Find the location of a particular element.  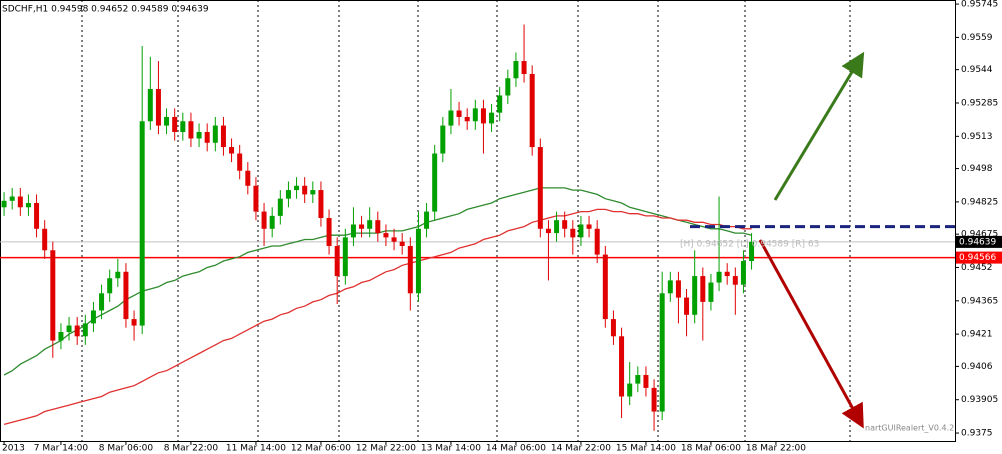

y-tick-label: 0.9498 is located at coordinates (977, 169).